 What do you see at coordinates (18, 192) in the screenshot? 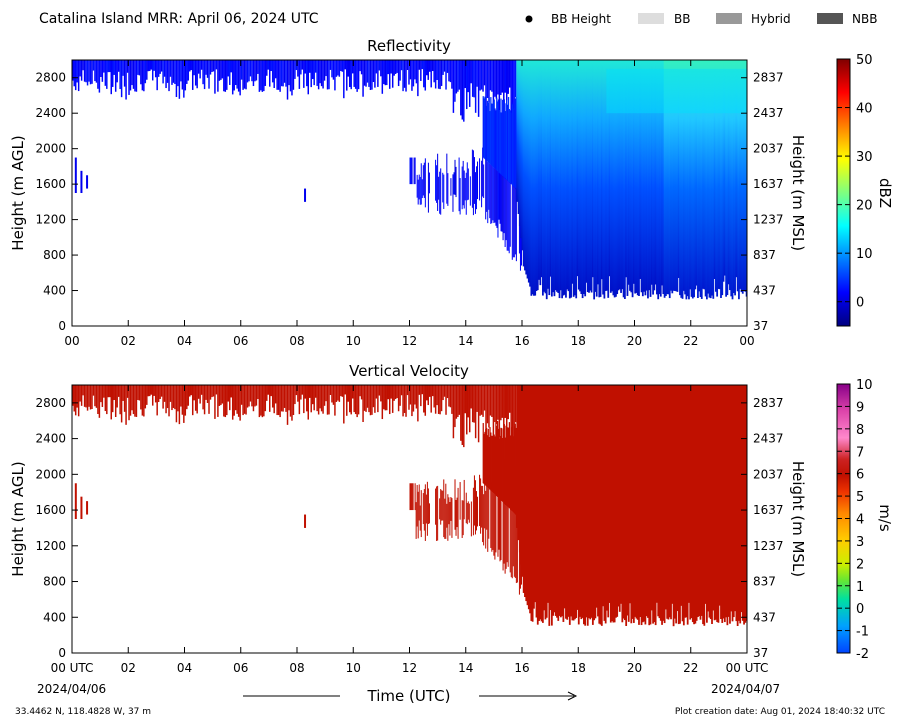
I see `reflectivity-y-axis-label: Height (m AGL)` at bounding box center [18, 192].